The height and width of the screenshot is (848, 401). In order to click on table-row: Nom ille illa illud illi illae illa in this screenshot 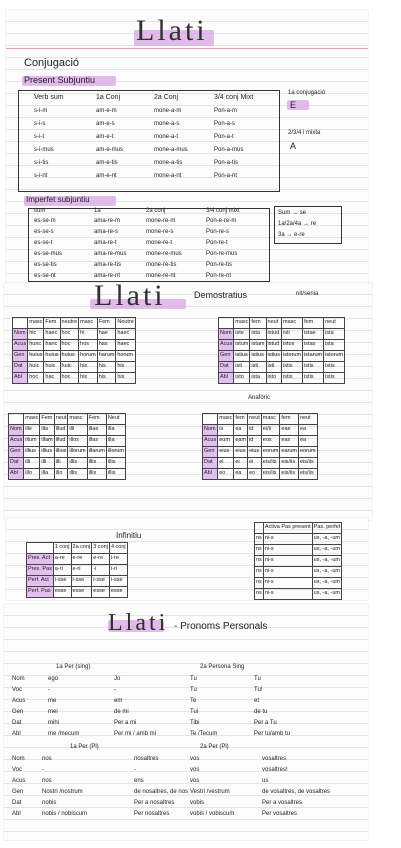, I will do `click(67, 430)`.